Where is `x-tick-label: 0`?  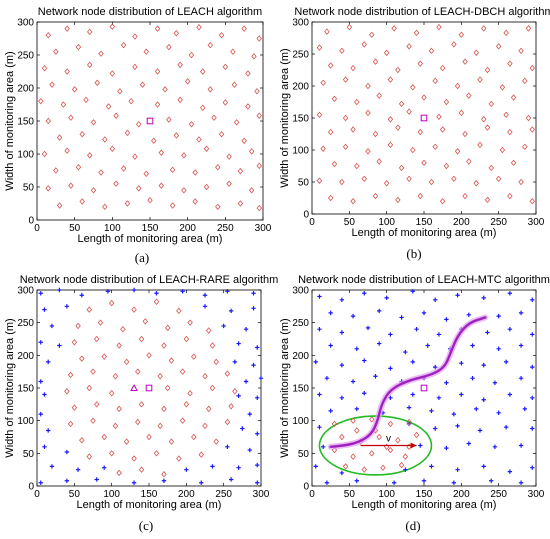
x-tick-label: 0 is located at coordinates (37, 494).